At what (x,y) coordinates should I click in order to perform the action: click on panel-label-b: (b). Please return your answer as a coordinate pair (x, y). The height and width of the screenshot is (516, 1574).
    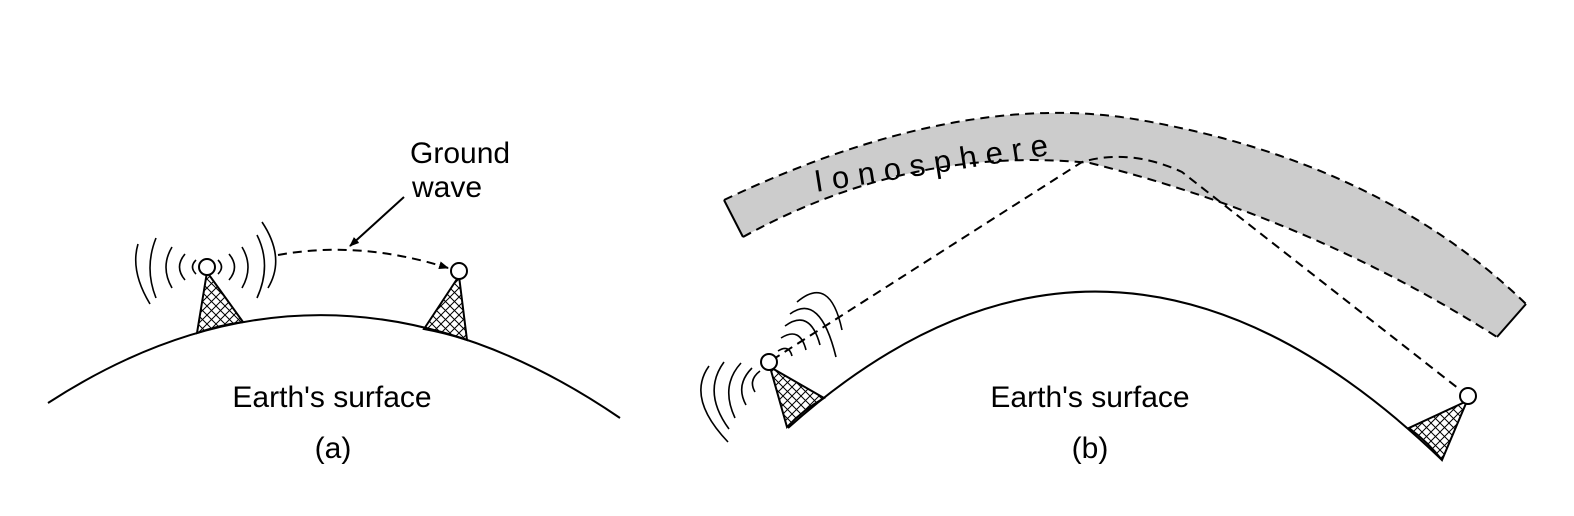
    Looking at the image, I should click on (1090, 448).